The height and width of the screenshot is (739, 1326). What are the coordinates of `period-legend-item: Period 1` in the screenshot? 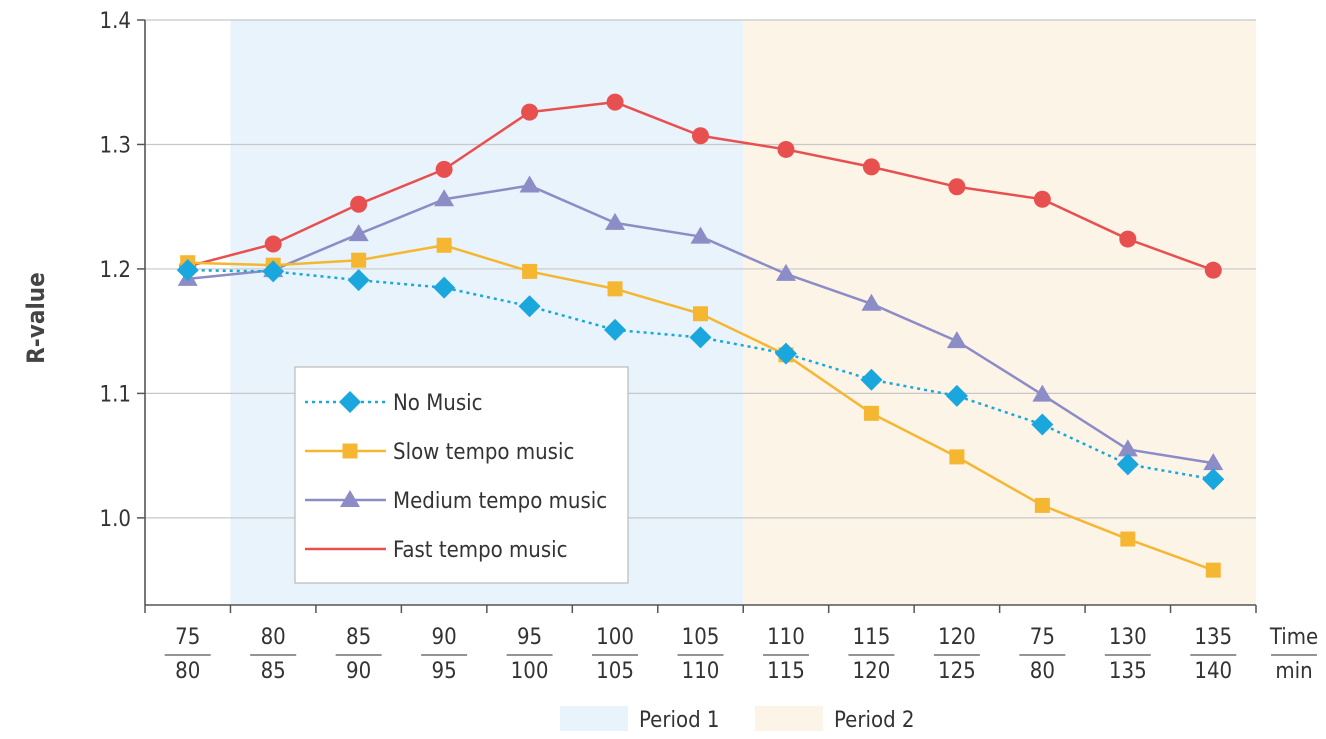 It's located at (640, 719).